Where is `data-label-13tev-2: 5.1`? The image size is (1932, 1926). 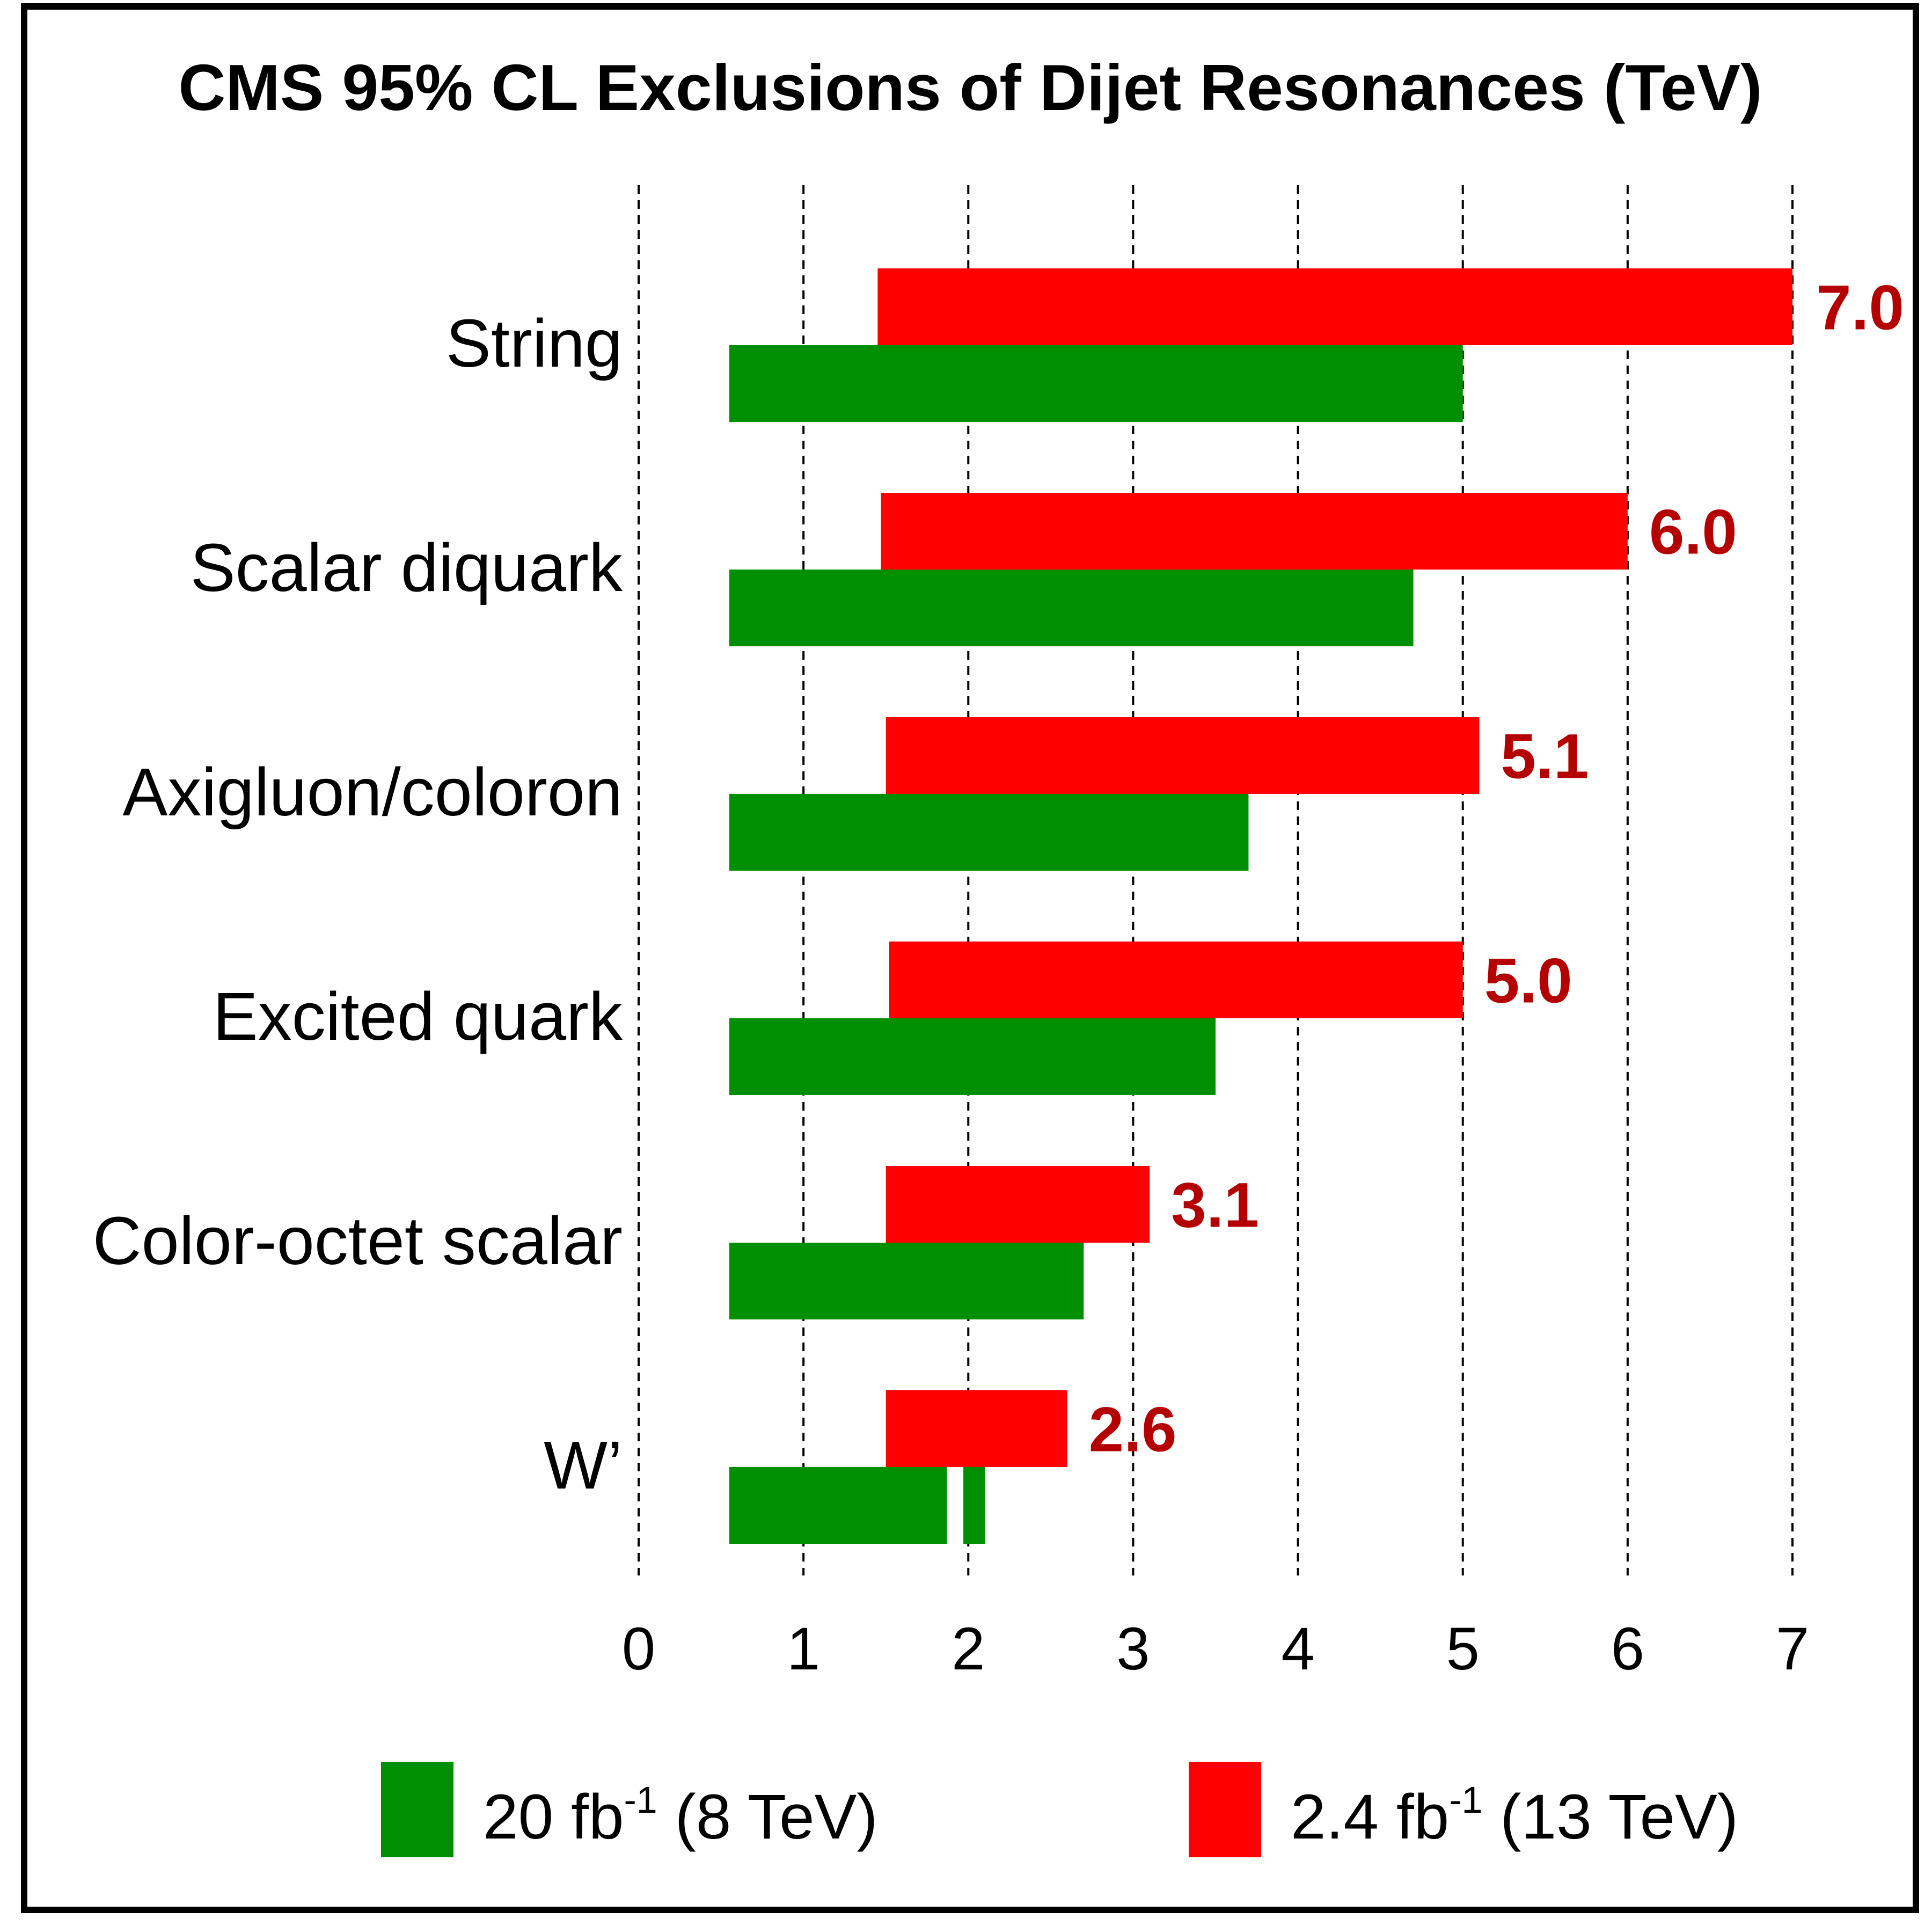
data-label-13tev-2: 5.1 is located at coordinates (1545, 756).